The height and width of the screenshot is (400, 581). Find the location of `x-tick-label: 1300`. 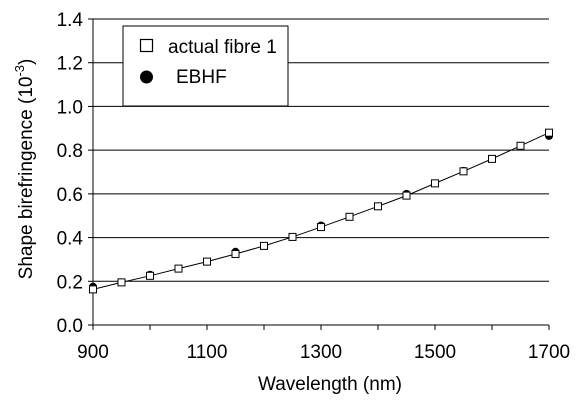

x-tick-label: 1300 is located at coordinates (321, 352).